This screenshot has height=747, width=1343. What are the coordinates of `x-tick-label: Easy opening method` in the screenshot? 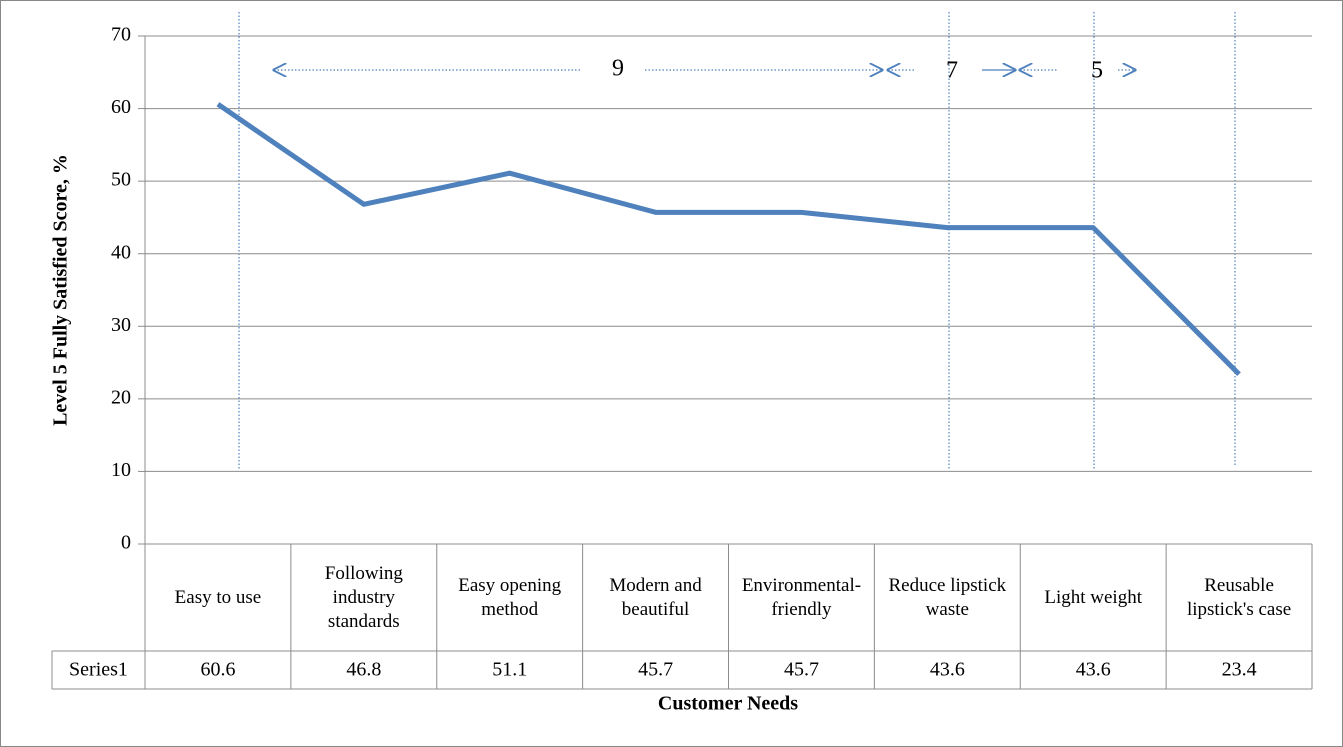 It's located at (510, 597).